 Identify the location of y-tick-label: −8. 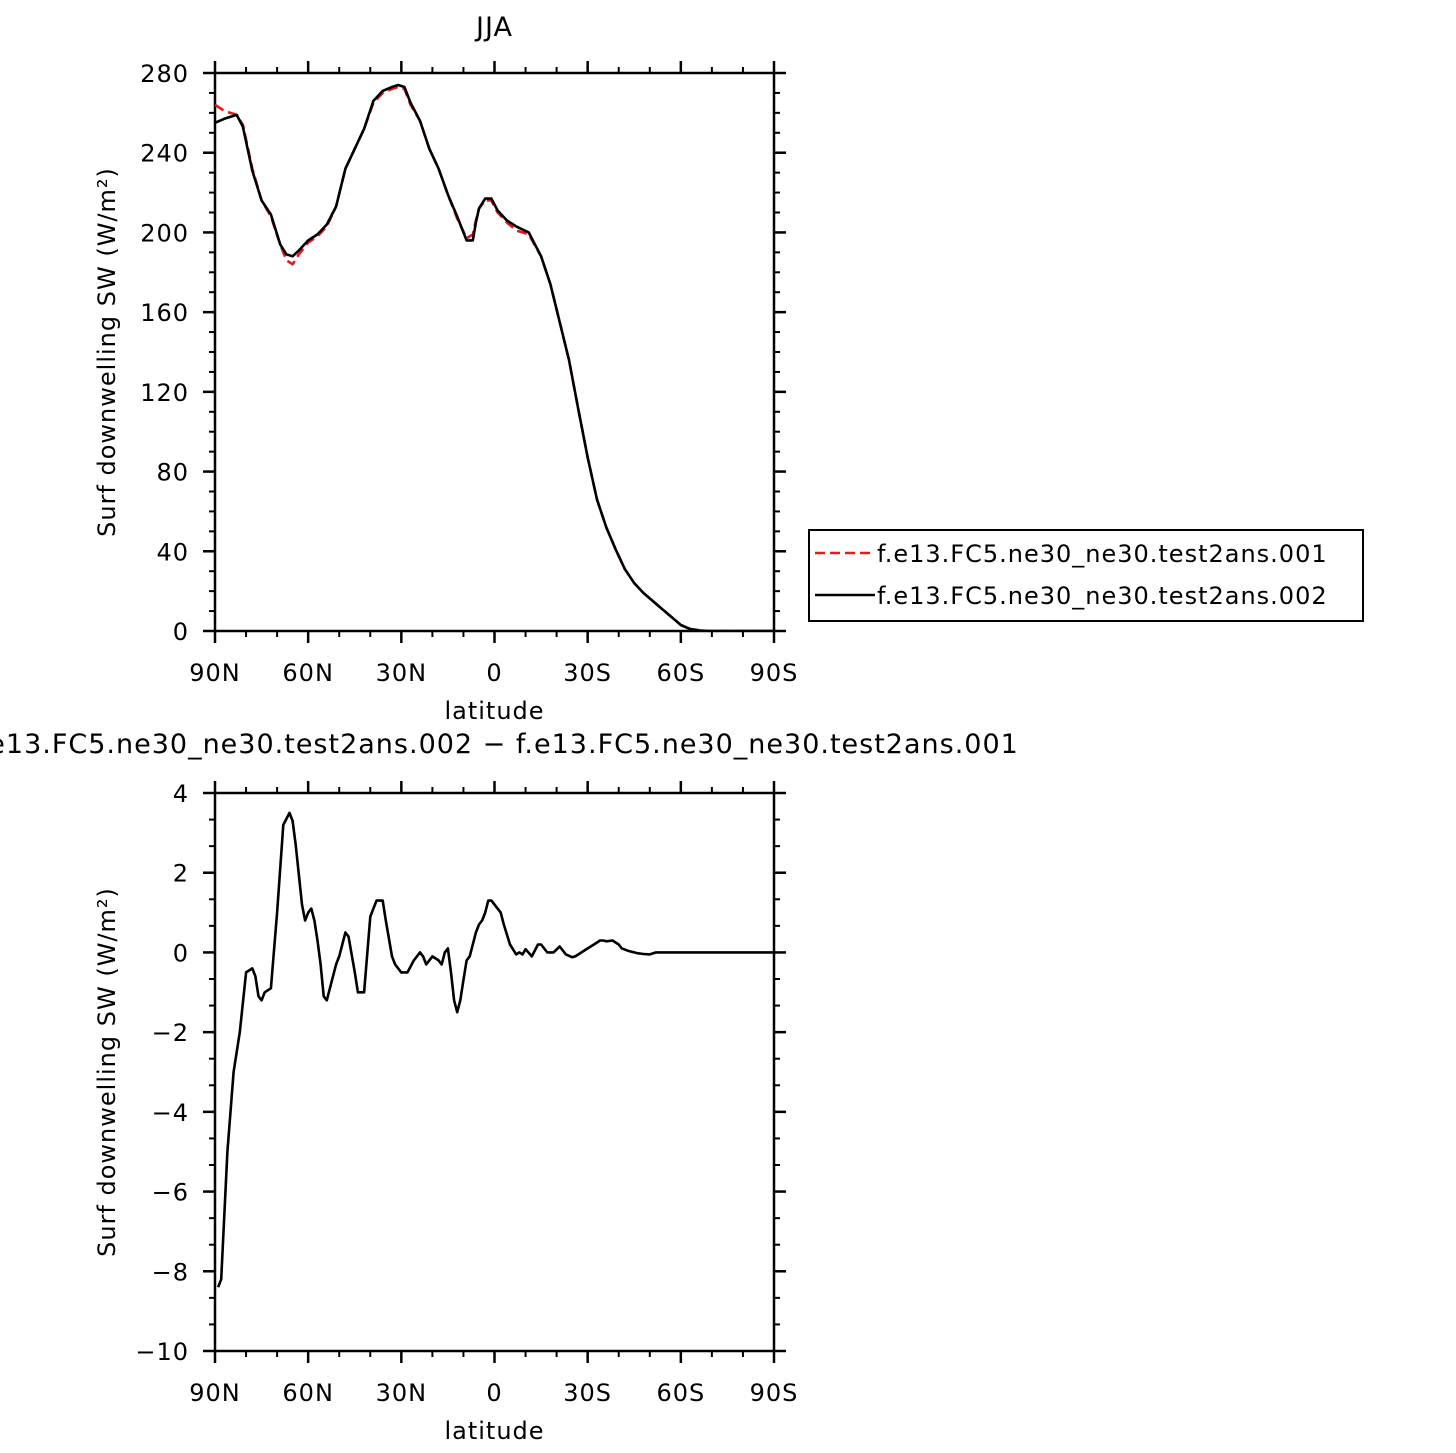
(170, 1272).